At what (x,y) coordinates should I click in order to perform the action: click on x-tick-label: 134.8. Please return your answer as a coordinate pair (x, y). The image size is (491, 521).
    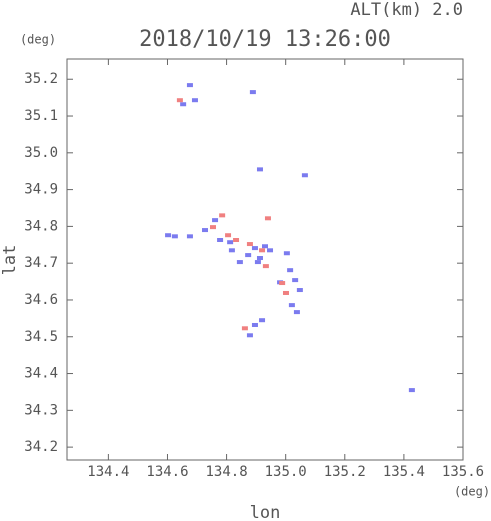
    Looking at the image, I should click on (227, 472).